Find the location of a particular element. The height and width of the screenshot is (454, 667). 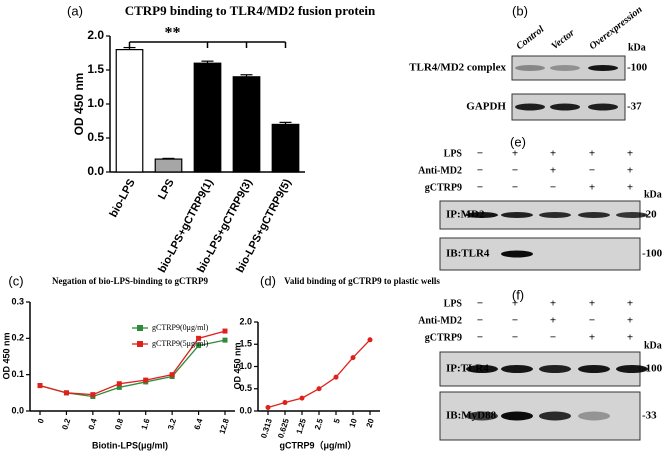

panel-label: (c) is located at coordinates (15, 280).